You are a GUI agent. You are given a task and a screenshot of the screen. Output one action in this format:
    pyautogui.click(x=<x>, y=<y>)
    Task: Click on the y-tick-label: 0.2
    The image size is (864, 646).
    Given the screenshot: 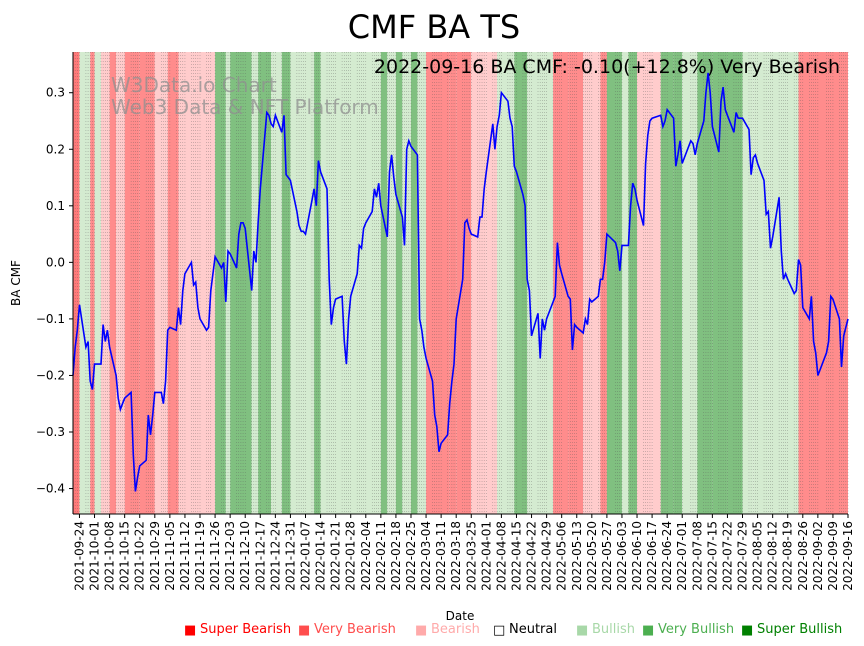 What is the action you would take?
    pyautogui.click(x=55, y=149)
    